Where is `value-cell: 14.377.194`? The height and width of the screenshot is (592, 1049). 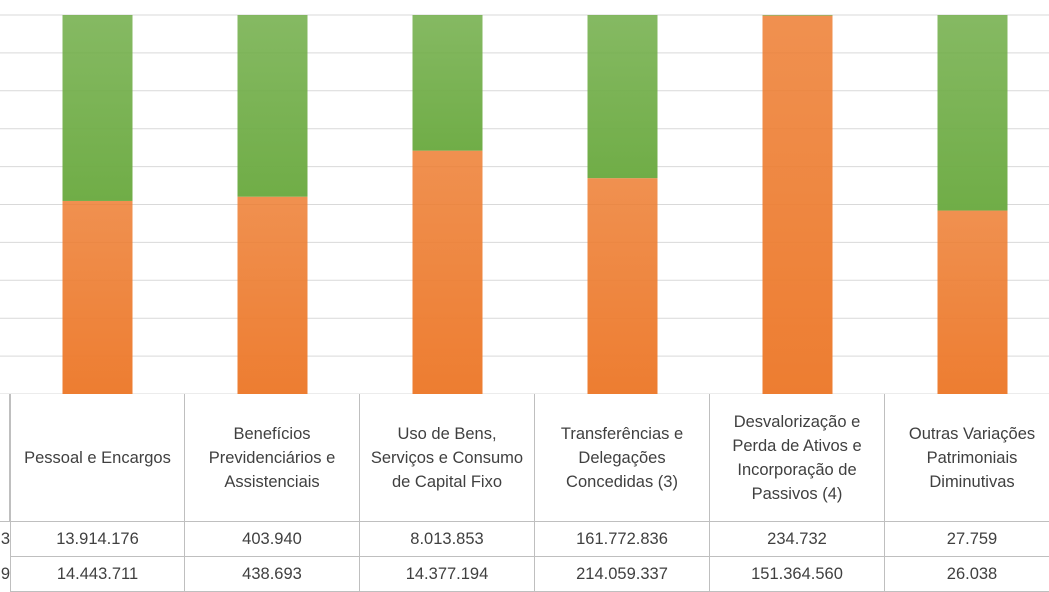
value-cell: 14.377.194 is located at coordinates (447, 574).